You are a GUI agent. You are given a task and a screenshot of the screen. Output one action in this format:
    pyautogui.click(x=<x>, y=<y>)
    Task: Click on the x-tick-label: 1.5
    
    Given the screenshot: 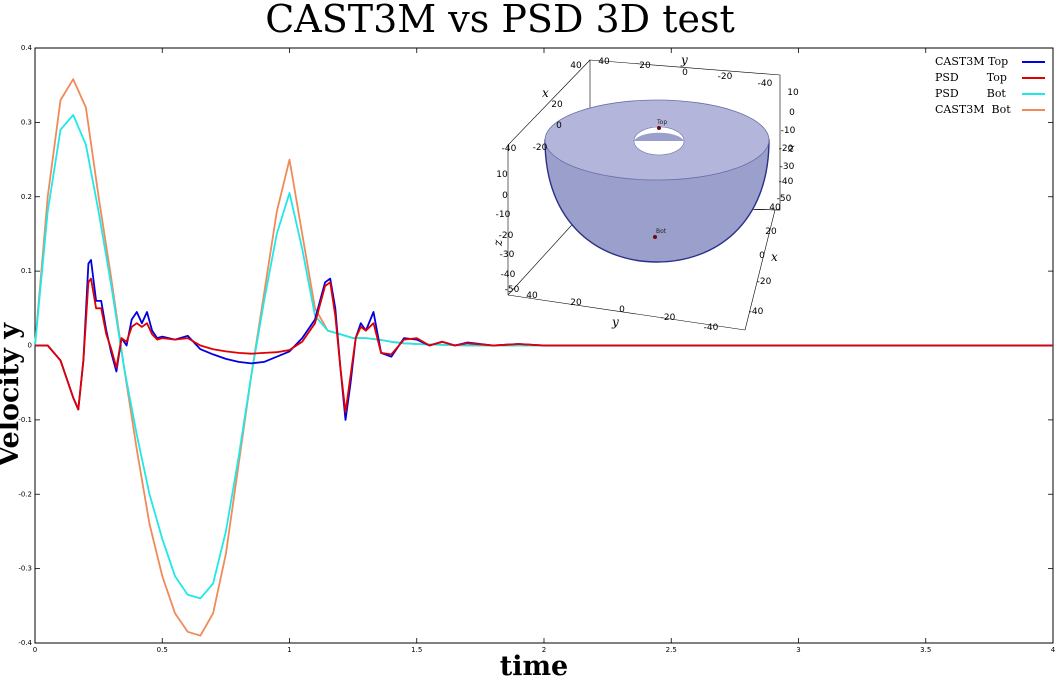 What is the action you would take?
    pyautogui.click(x=416, y=650)
    